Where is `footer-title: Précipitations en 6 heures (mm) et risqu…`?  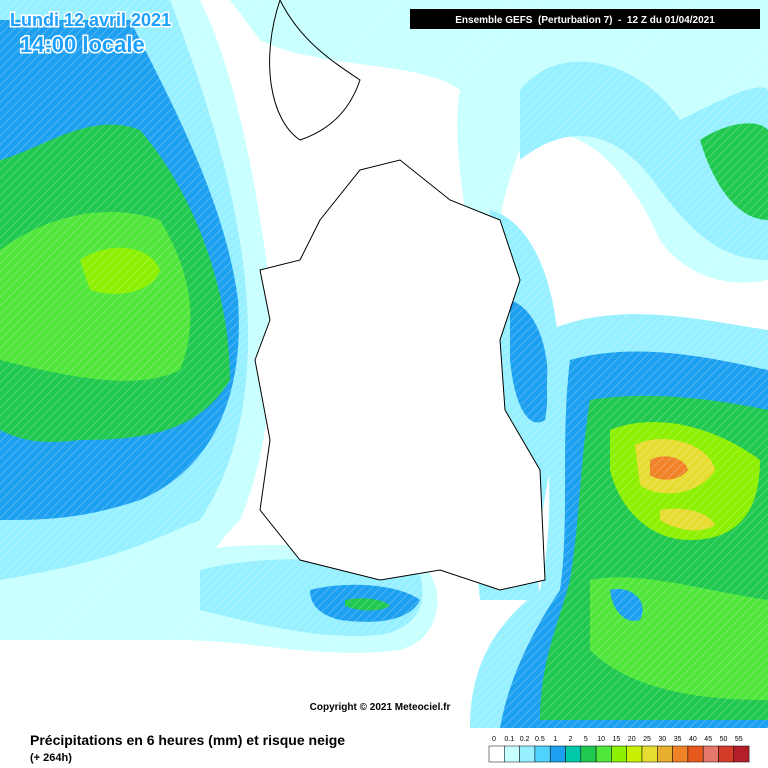 footer-title: Précipitations en 6 heures (mm) et risqu… is located at coordinates (187, 740).